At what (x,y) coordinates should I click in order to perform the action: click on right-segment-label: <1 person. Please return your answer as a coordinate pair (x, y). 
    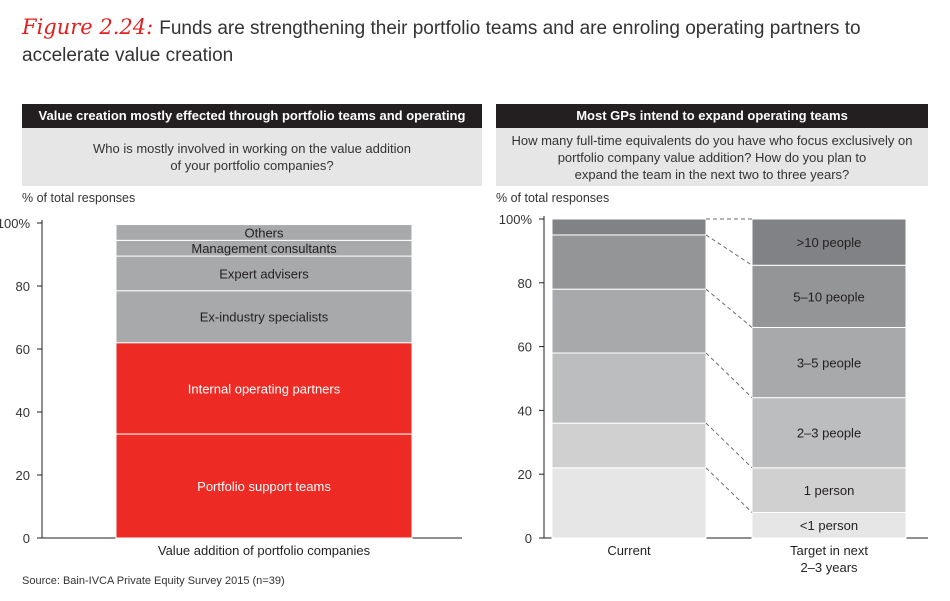
    Looking at the image, I should click on (829, 525).